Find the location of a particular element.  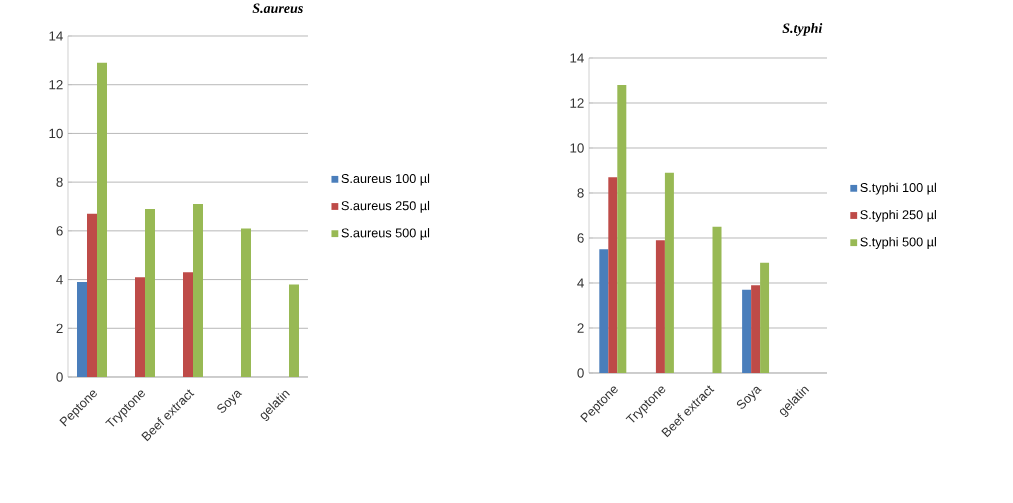

legend-label: S.typhi 100 µl is located at coordinates (898, 188).